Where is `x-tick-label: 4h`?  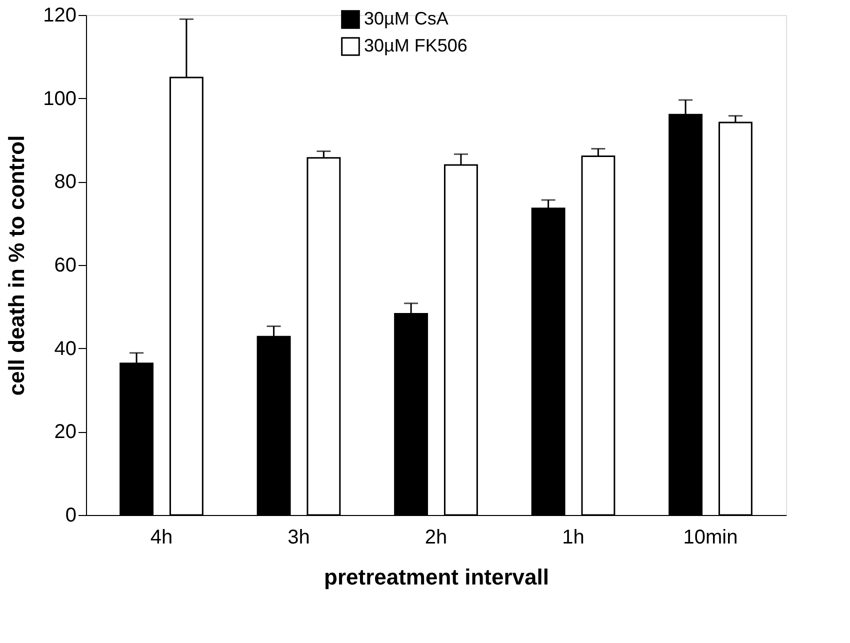 x-tick-label: 4h is located at coordinates (161, 537).